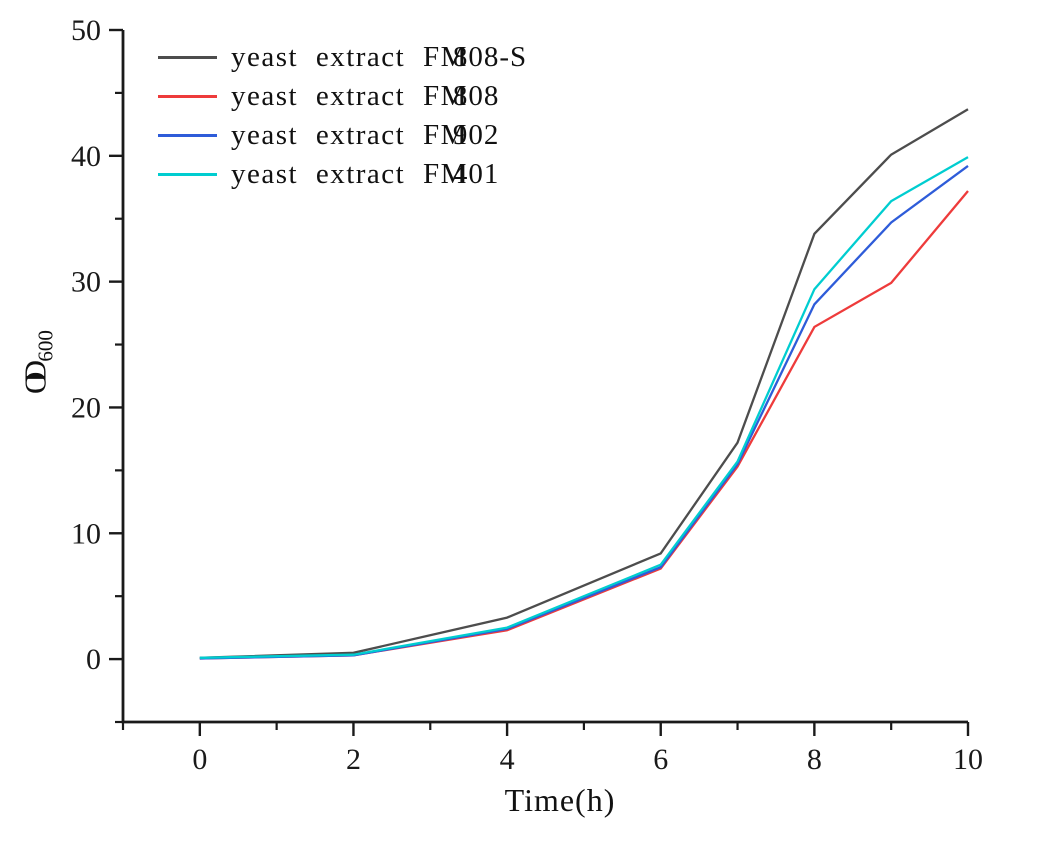 This screenshot has height=842, width=1042. What do you see at coordinates (86, 282) in the screenshot?
I see `y-tick-label: 30` at bounding box center [86, 282].